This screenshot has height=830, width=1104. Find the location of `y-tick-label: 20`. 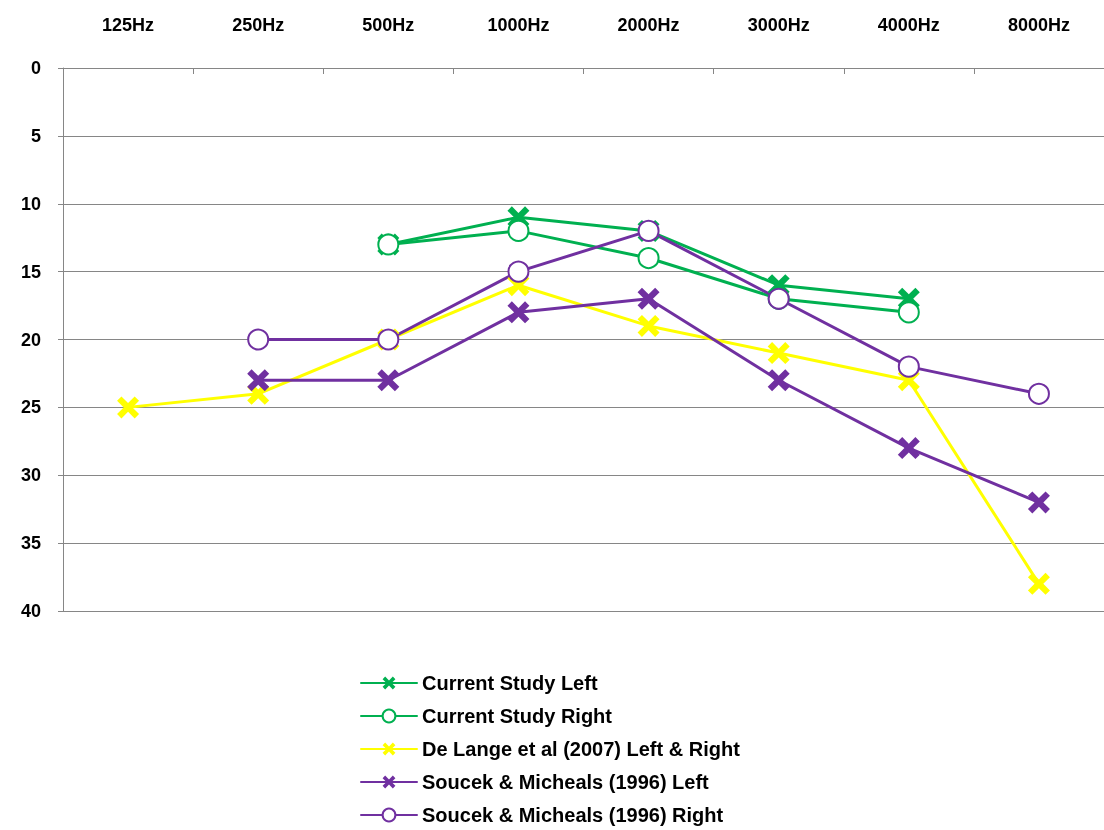

y-tick-label: 20 is located at coordinates (30, 339).